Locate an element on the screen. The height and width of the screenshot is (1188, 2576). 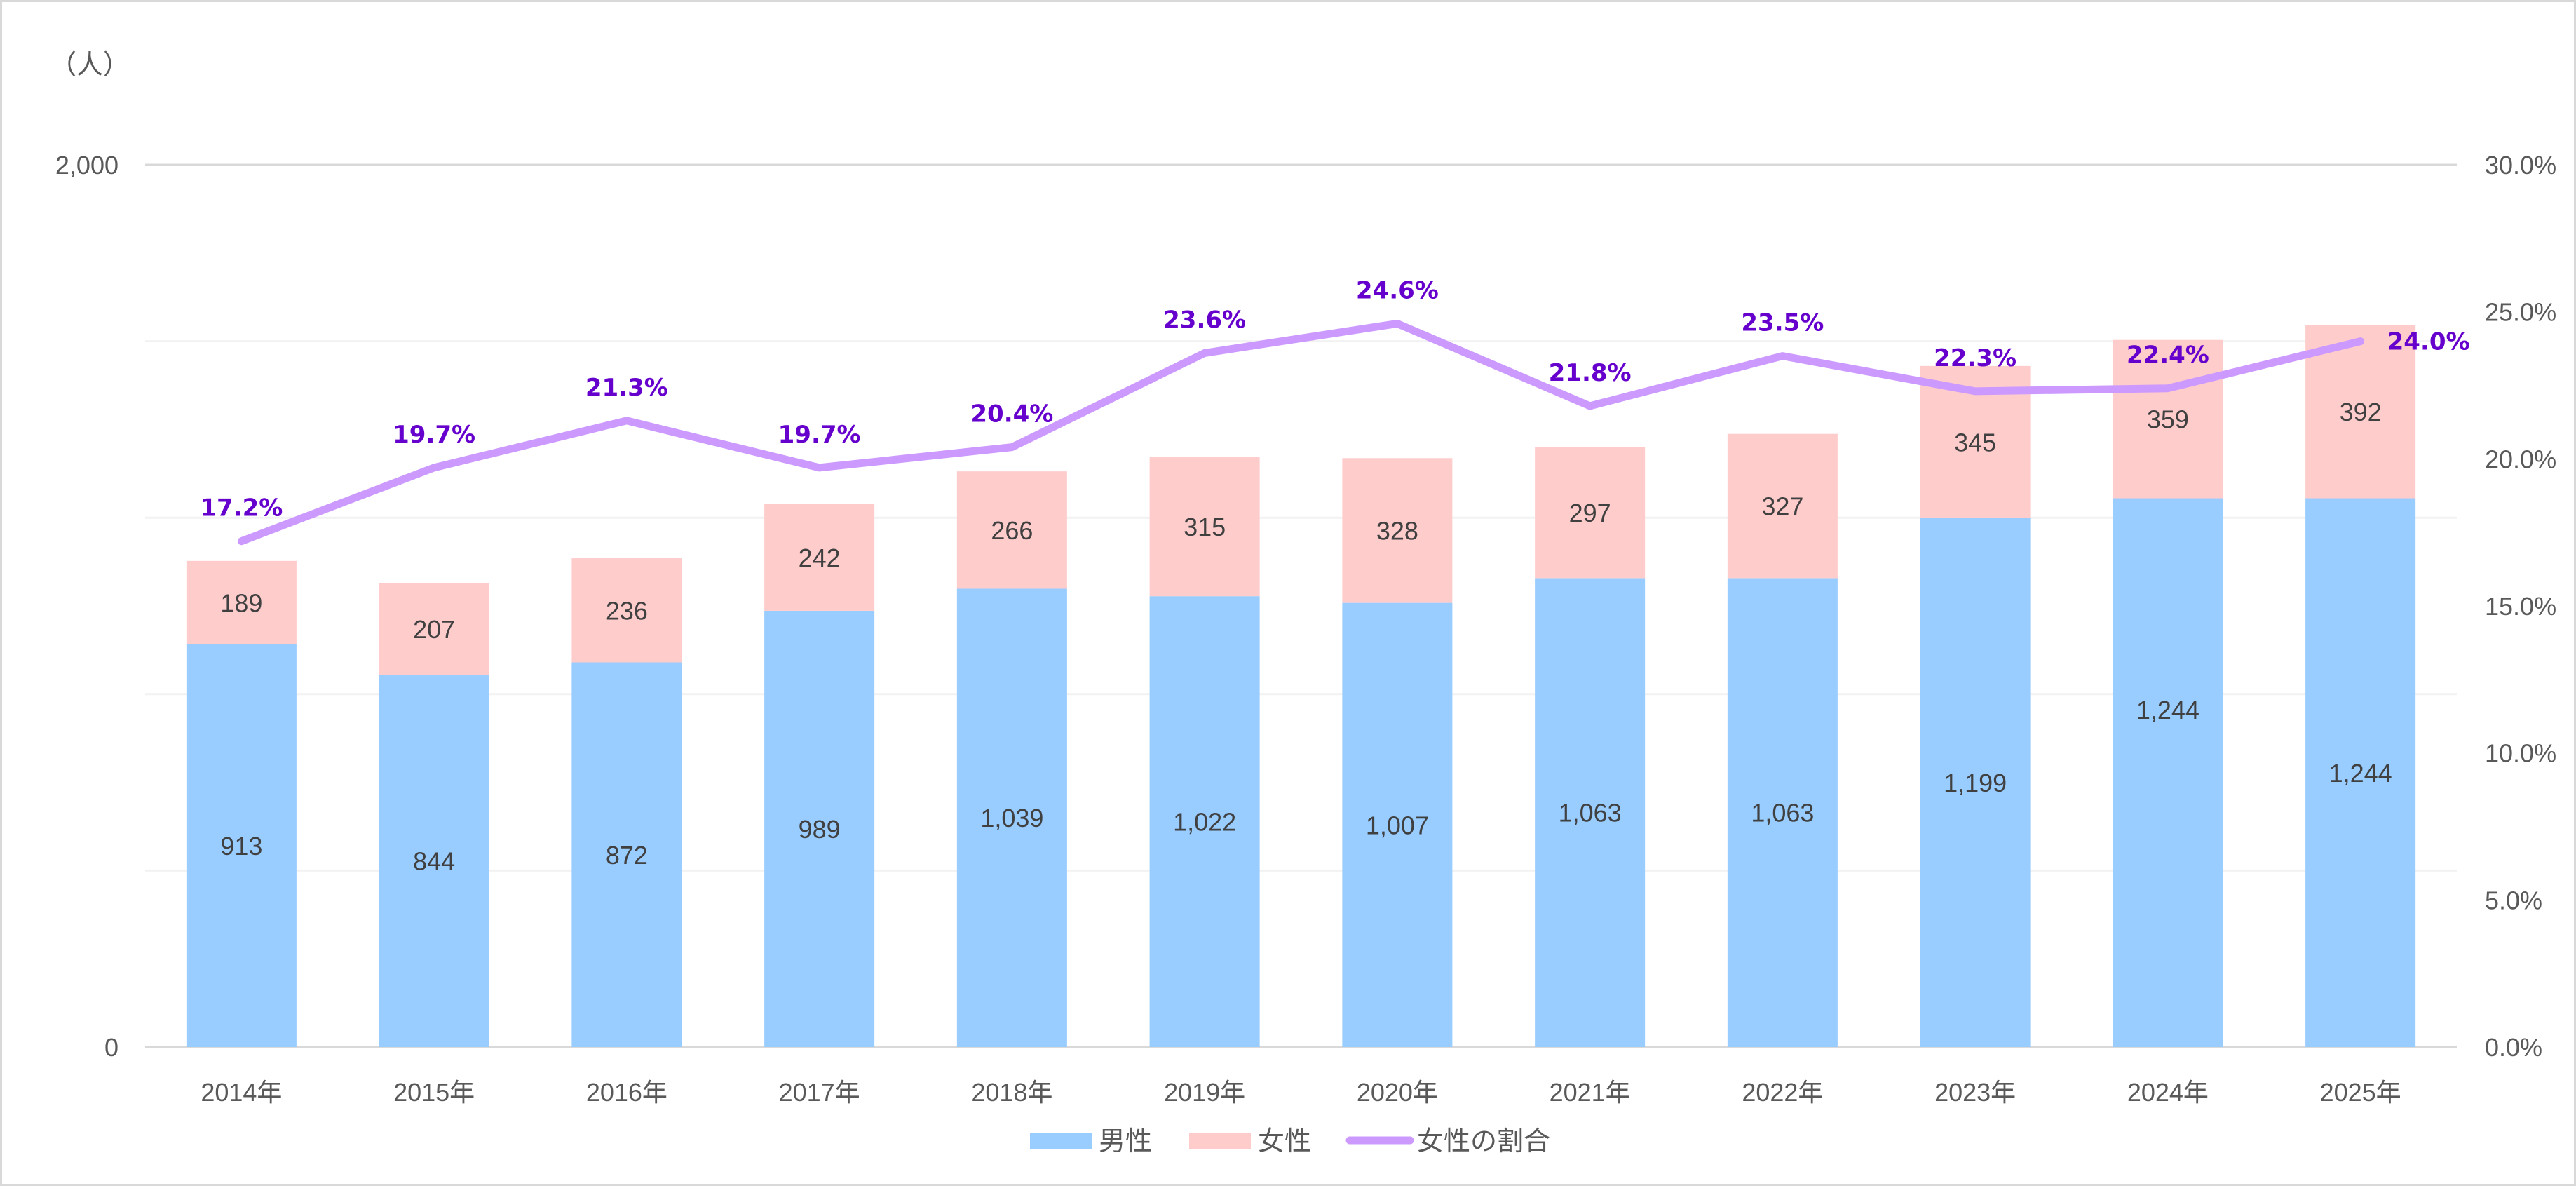
legend-label-female: 女性 is located at coordinates (1284, 1141).